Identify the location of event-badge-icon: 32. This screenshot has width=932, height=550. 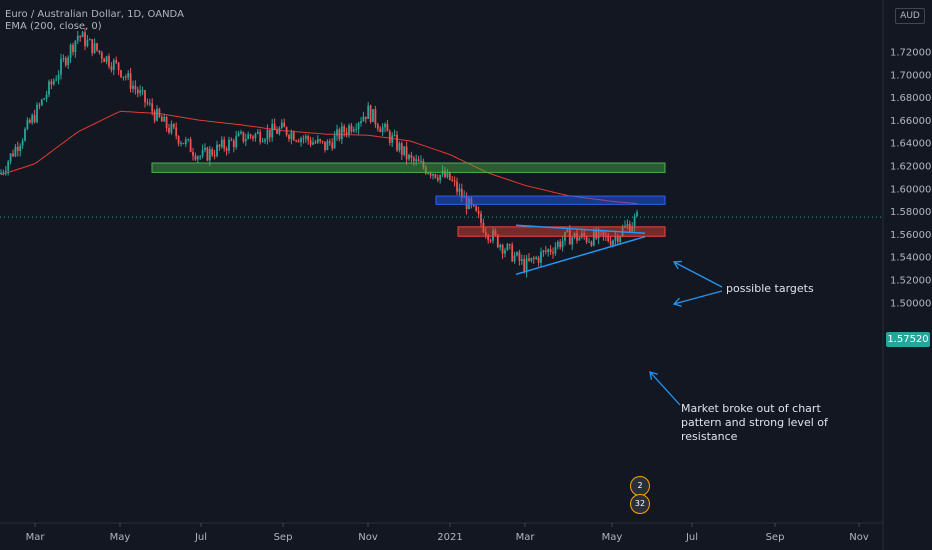
(640, 504).